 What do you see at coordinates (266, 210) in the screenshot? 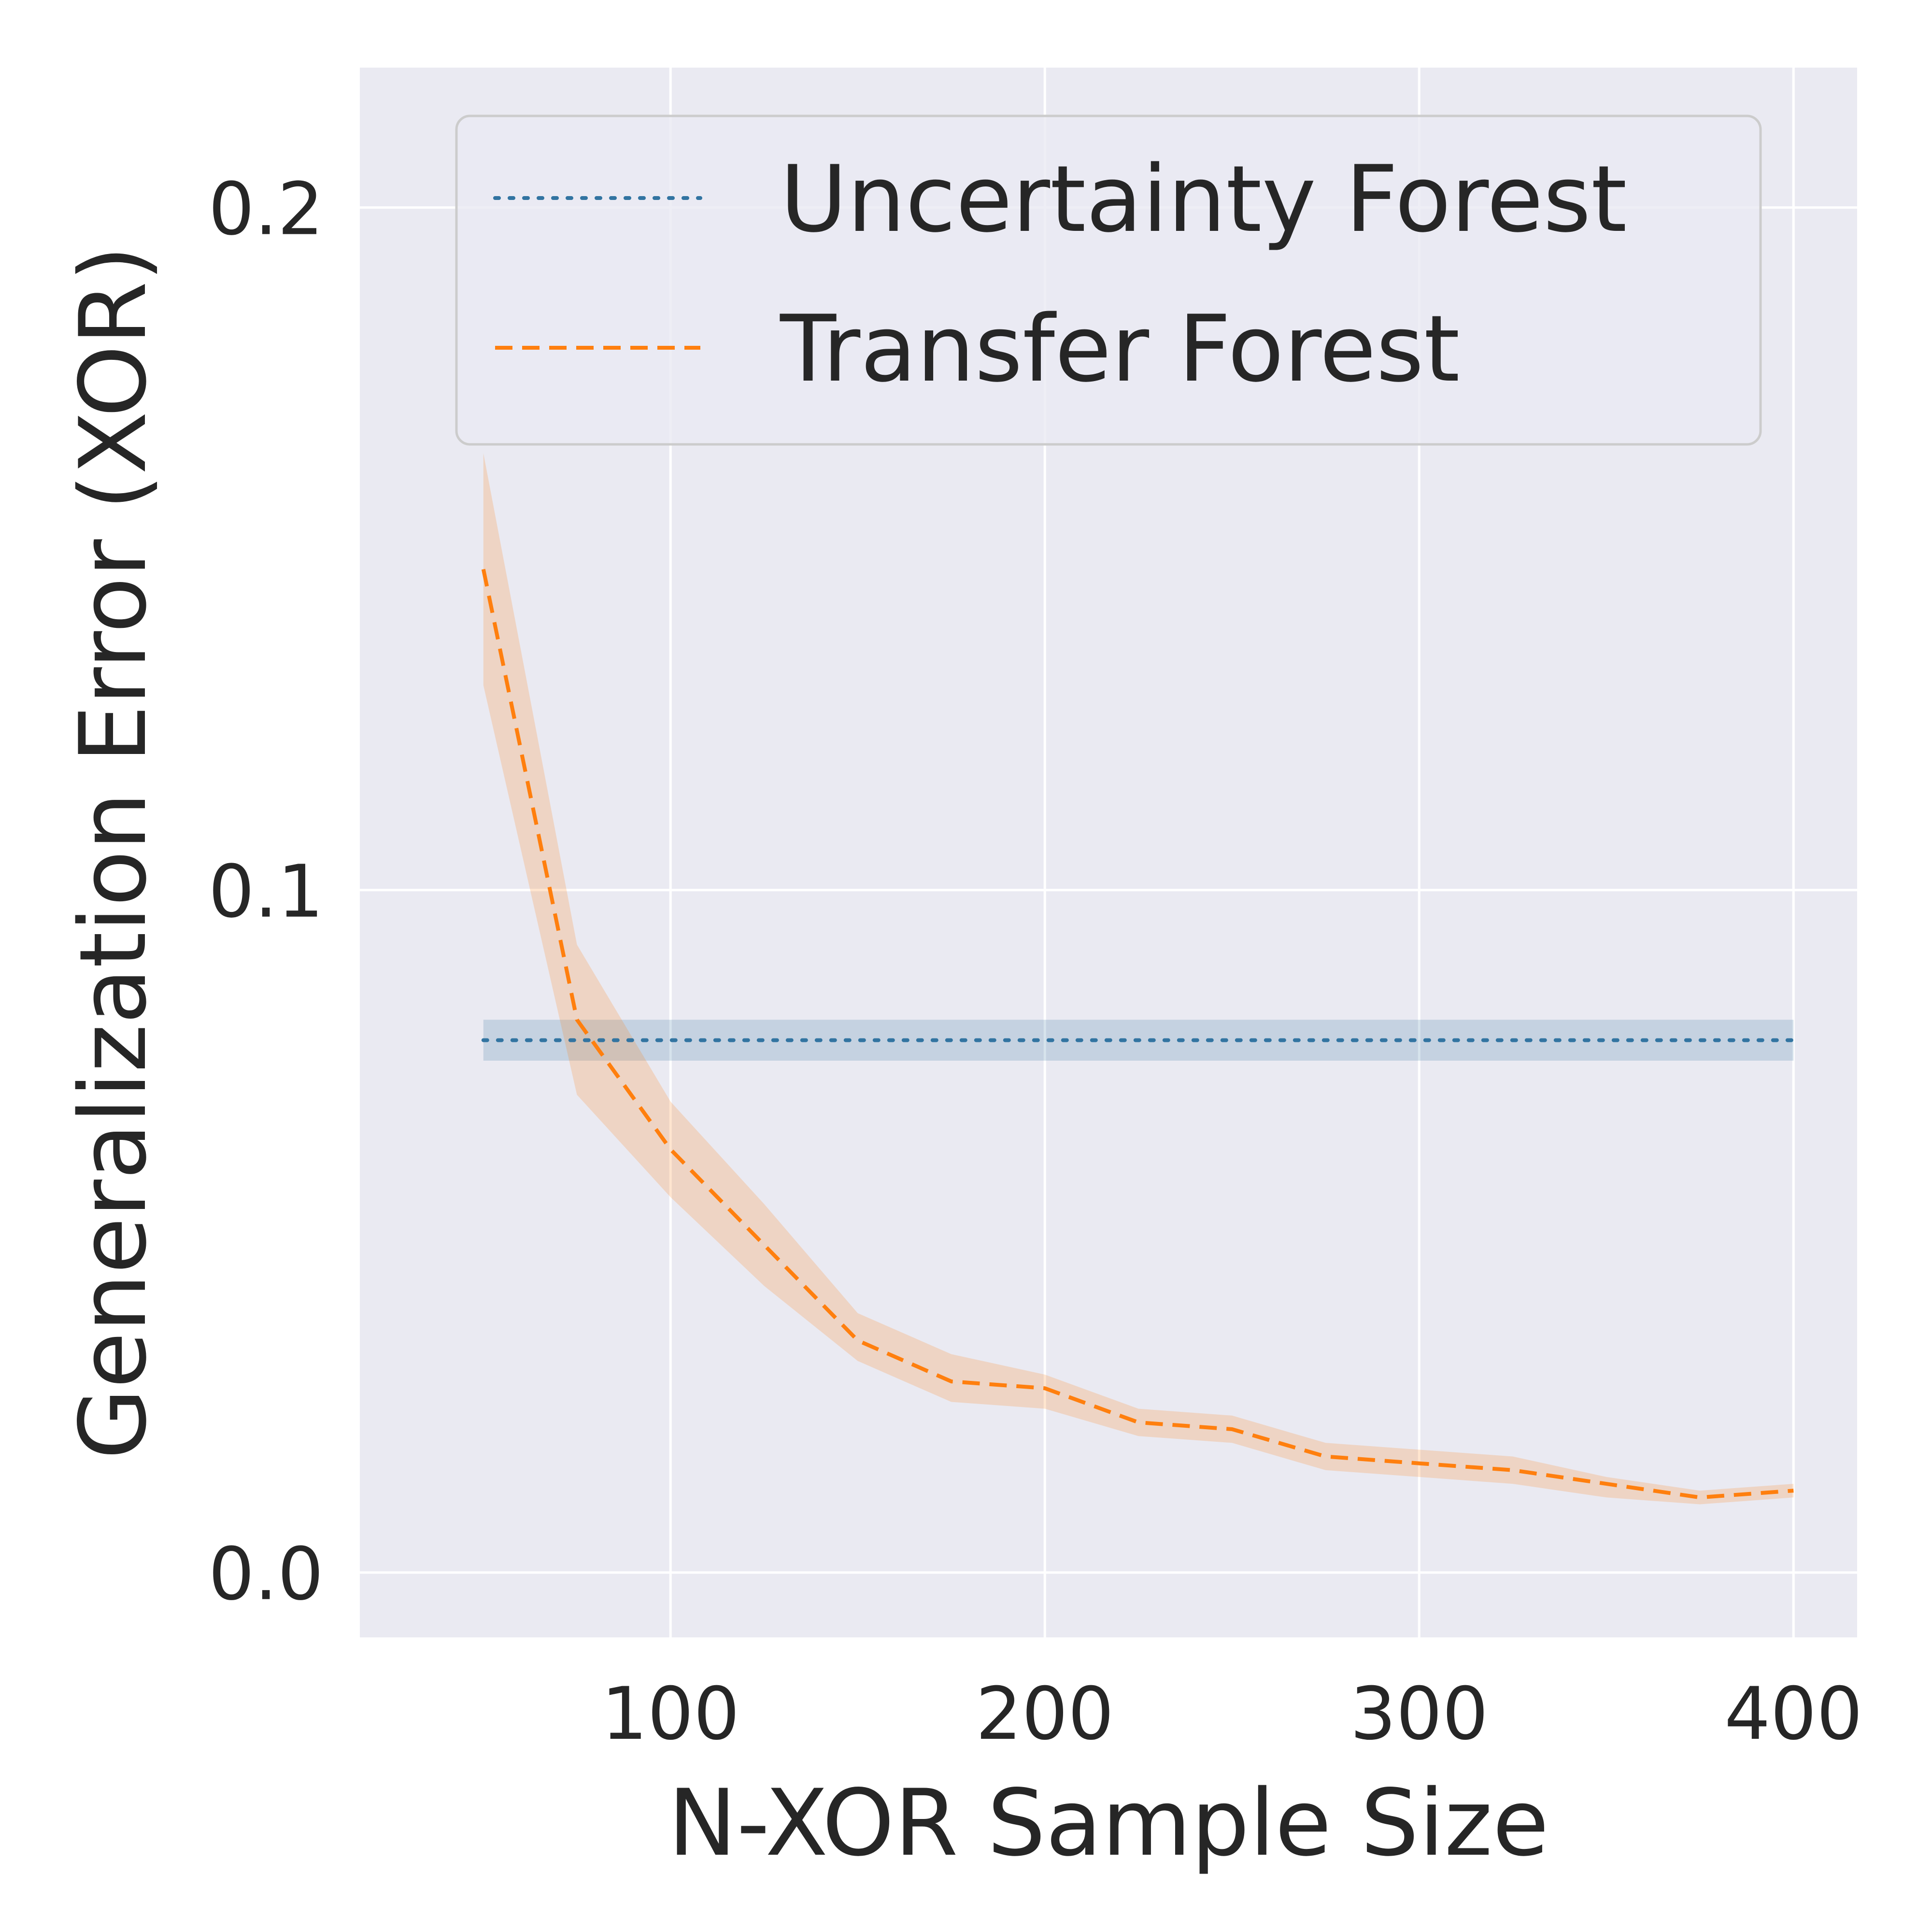
I see `y-tick-label: 0.2` at bounding box center [266, 210].